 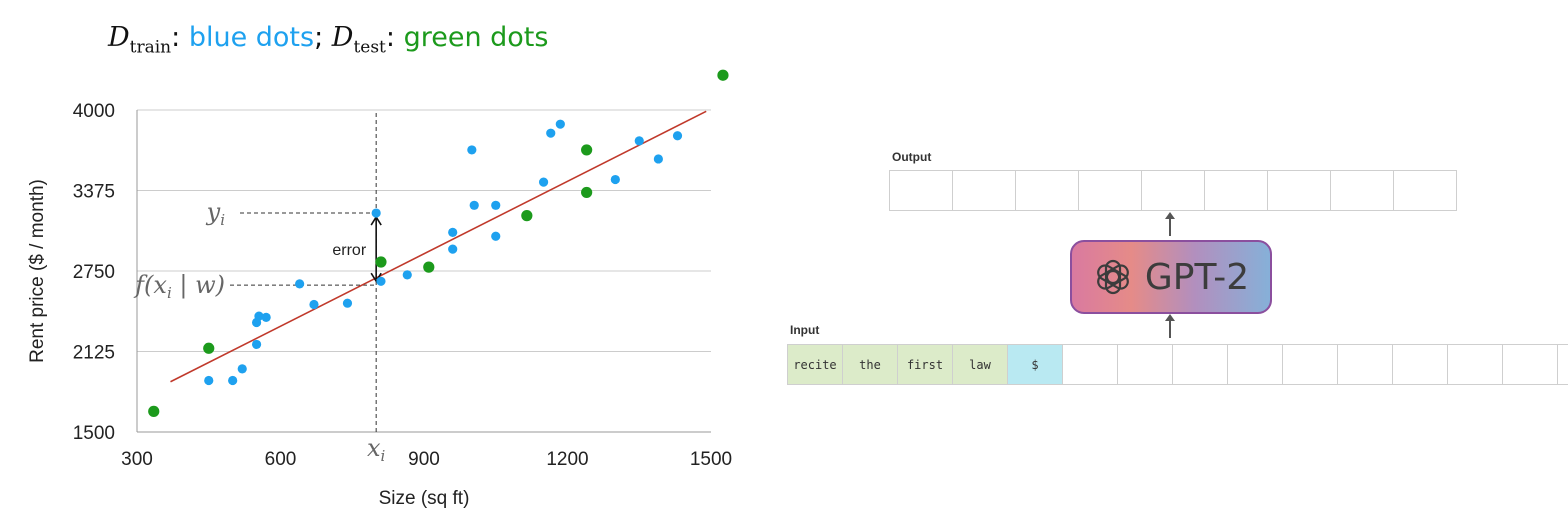 I want to click on error-label: error, so click(x=349, y=250).